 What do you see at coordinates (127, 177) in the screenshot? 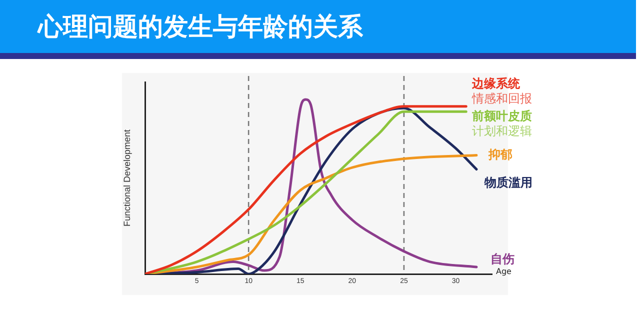
I see `y-axis-title: Functional Development` at bounding box center [127, 177].